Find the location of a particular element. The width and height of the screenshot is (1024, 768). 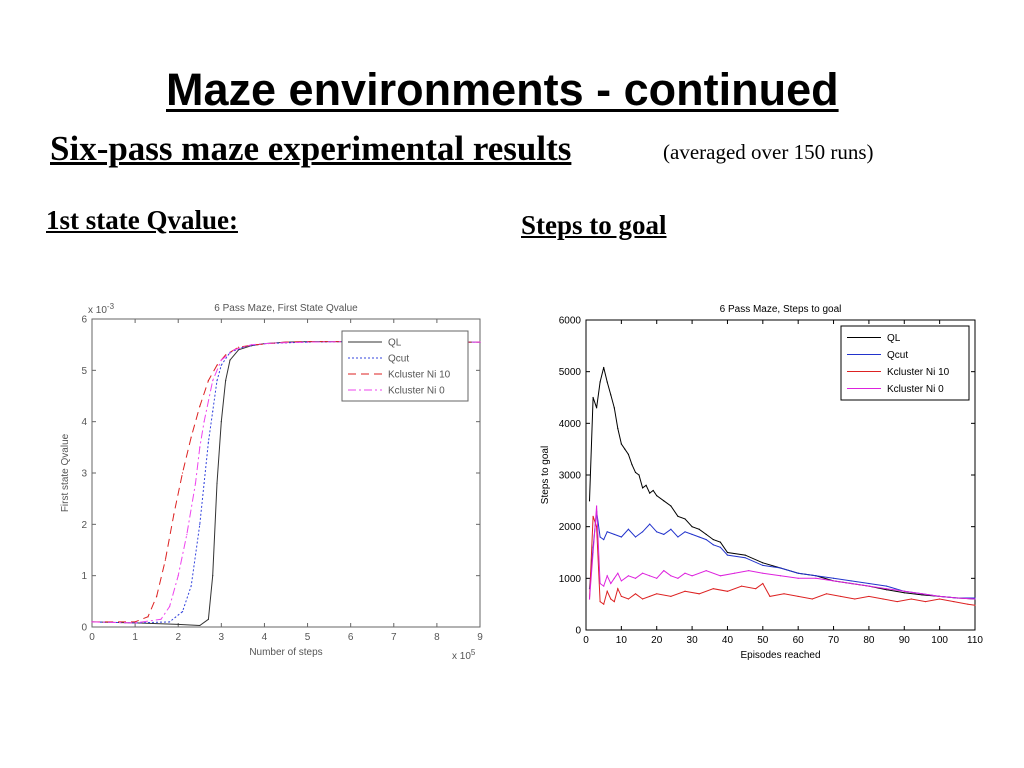

averaging-note: (averaged over 150 runs) is located at coordinates (768, 152).